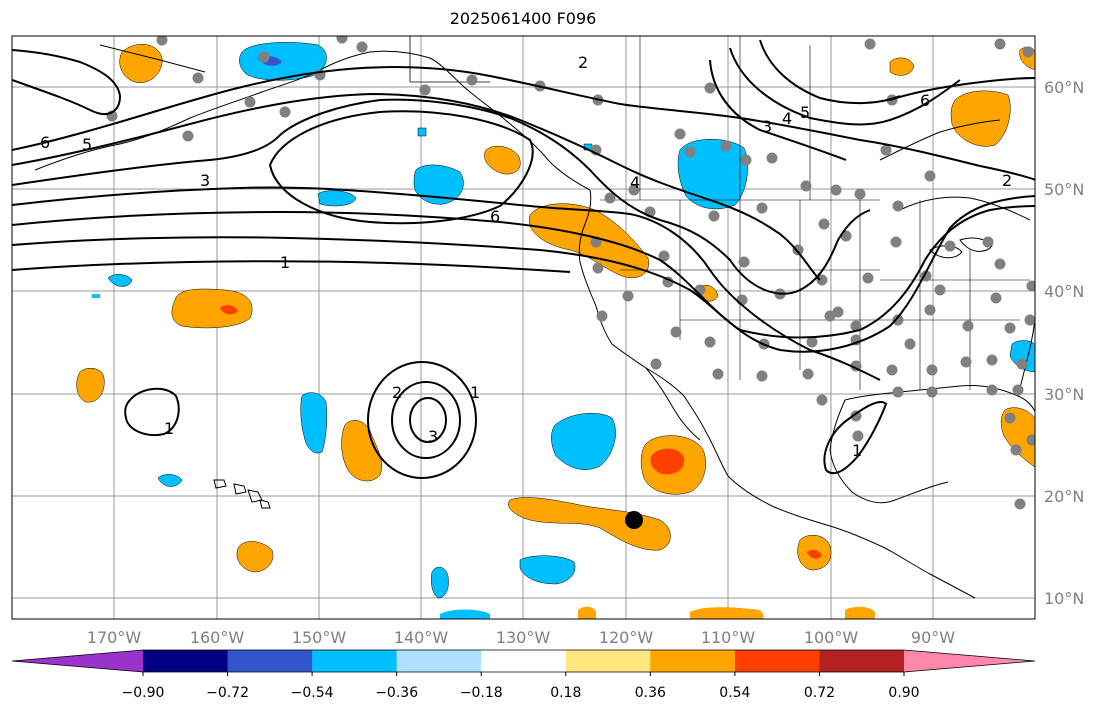 The width and height of the screenshot is (1105, 712). I want to click on colorbar-tick-label: 0.18, so click(565, 693).